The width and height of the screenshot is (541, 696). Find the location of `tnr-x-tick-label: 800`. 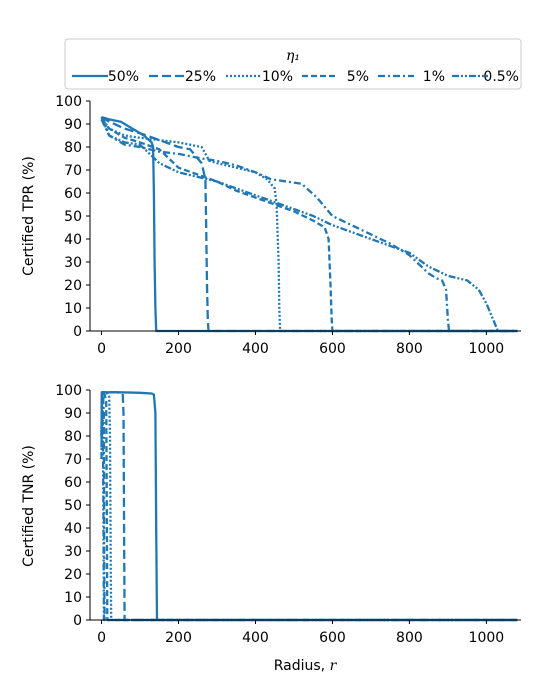

tnr-x-tick-label: 800 is located at coordinates (409, 638).